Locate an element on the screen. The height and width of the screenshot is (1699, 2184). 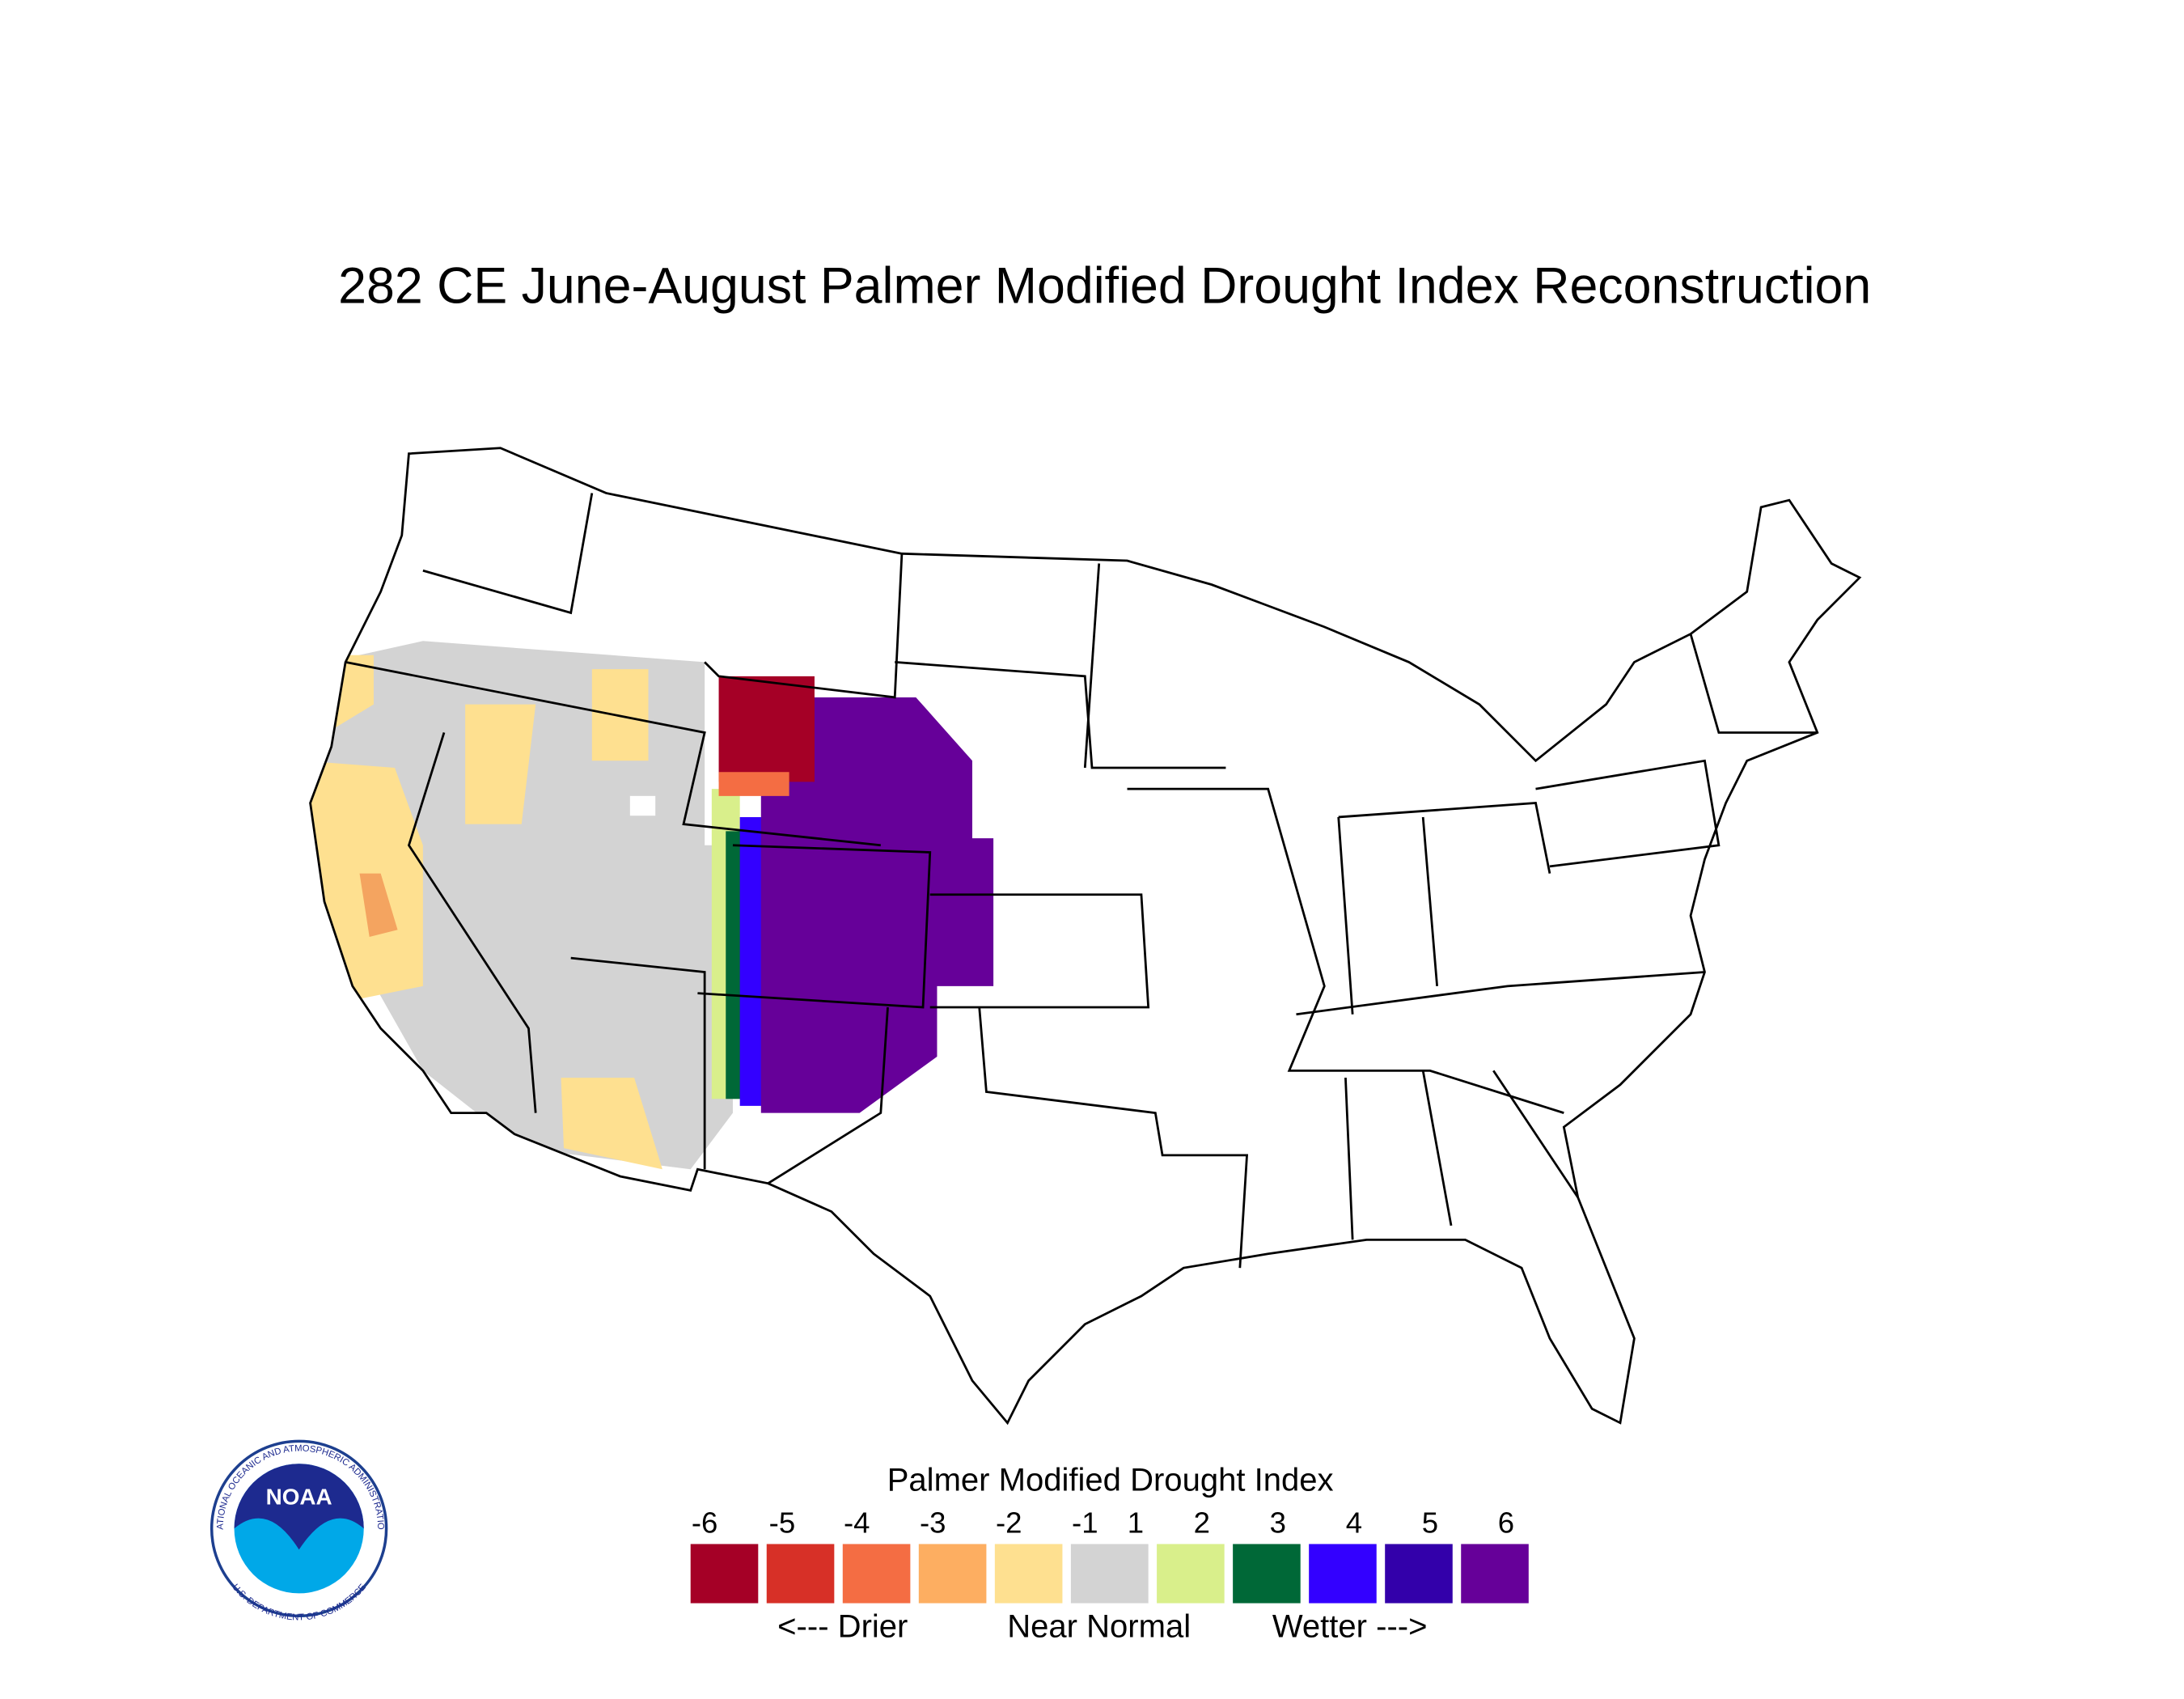
legend-tick-label: 3 is located at coordinates (1278, 1523).